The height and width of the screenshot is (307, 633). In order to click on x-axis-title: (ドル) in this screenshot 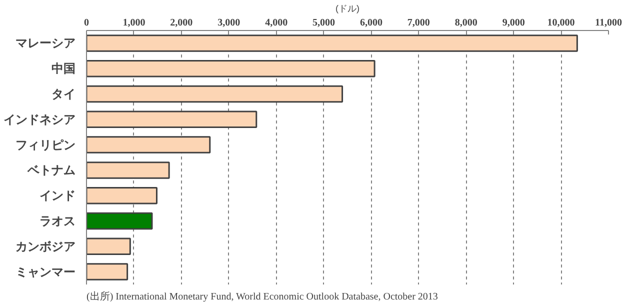, I will do `click(348, 9)`.